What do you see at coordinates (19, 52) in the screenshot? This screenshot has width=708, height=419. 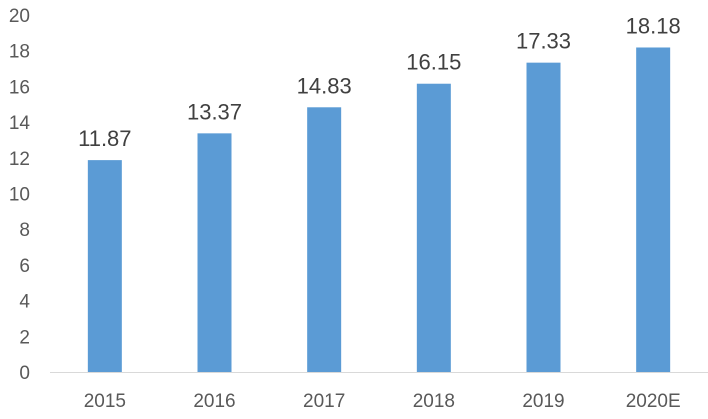 I see `y-tick-label: 18` at bounding box center [19, 52].